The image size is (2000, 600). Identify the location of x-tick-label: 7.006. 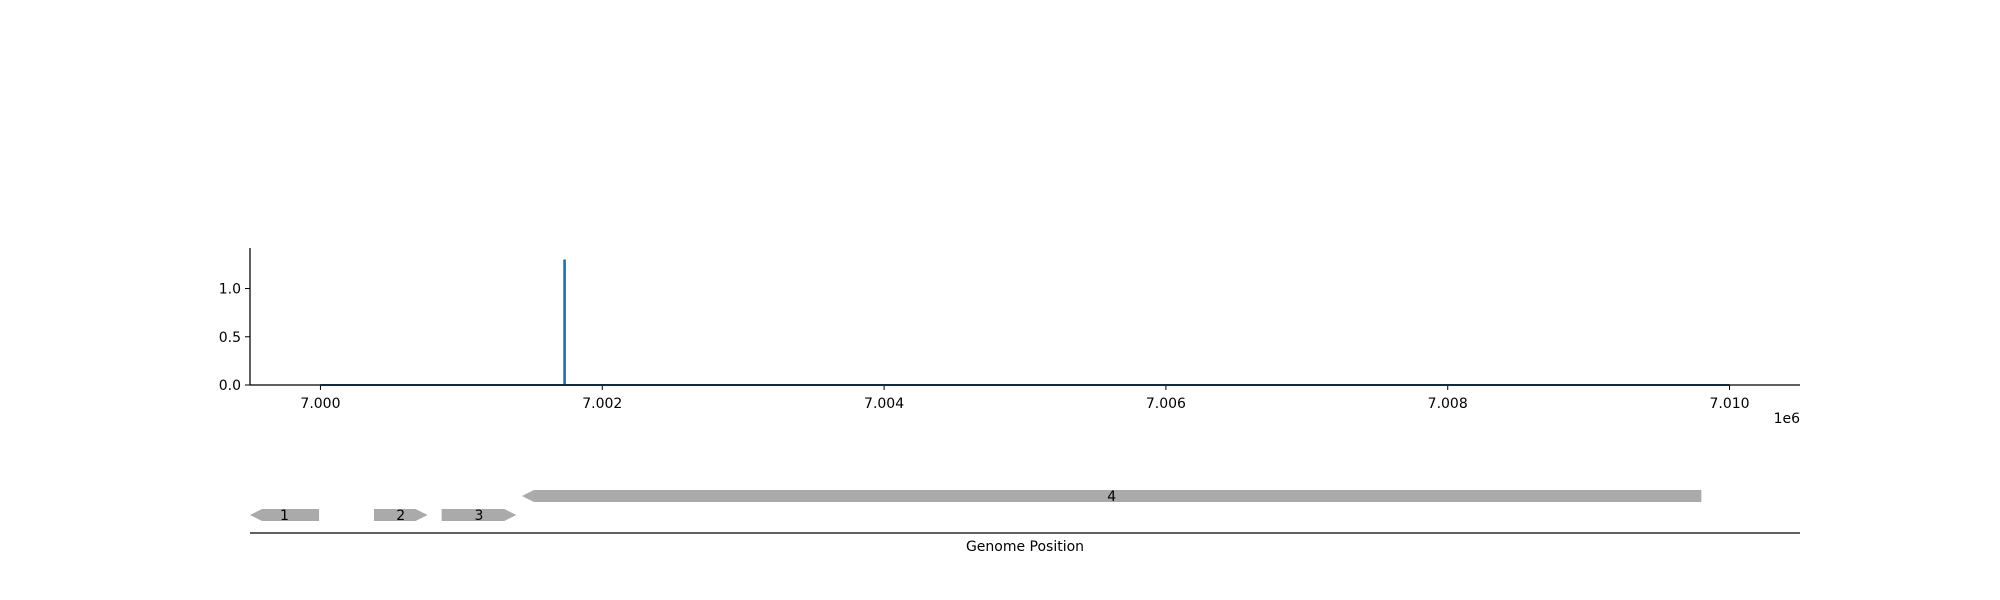
(1166, 404).